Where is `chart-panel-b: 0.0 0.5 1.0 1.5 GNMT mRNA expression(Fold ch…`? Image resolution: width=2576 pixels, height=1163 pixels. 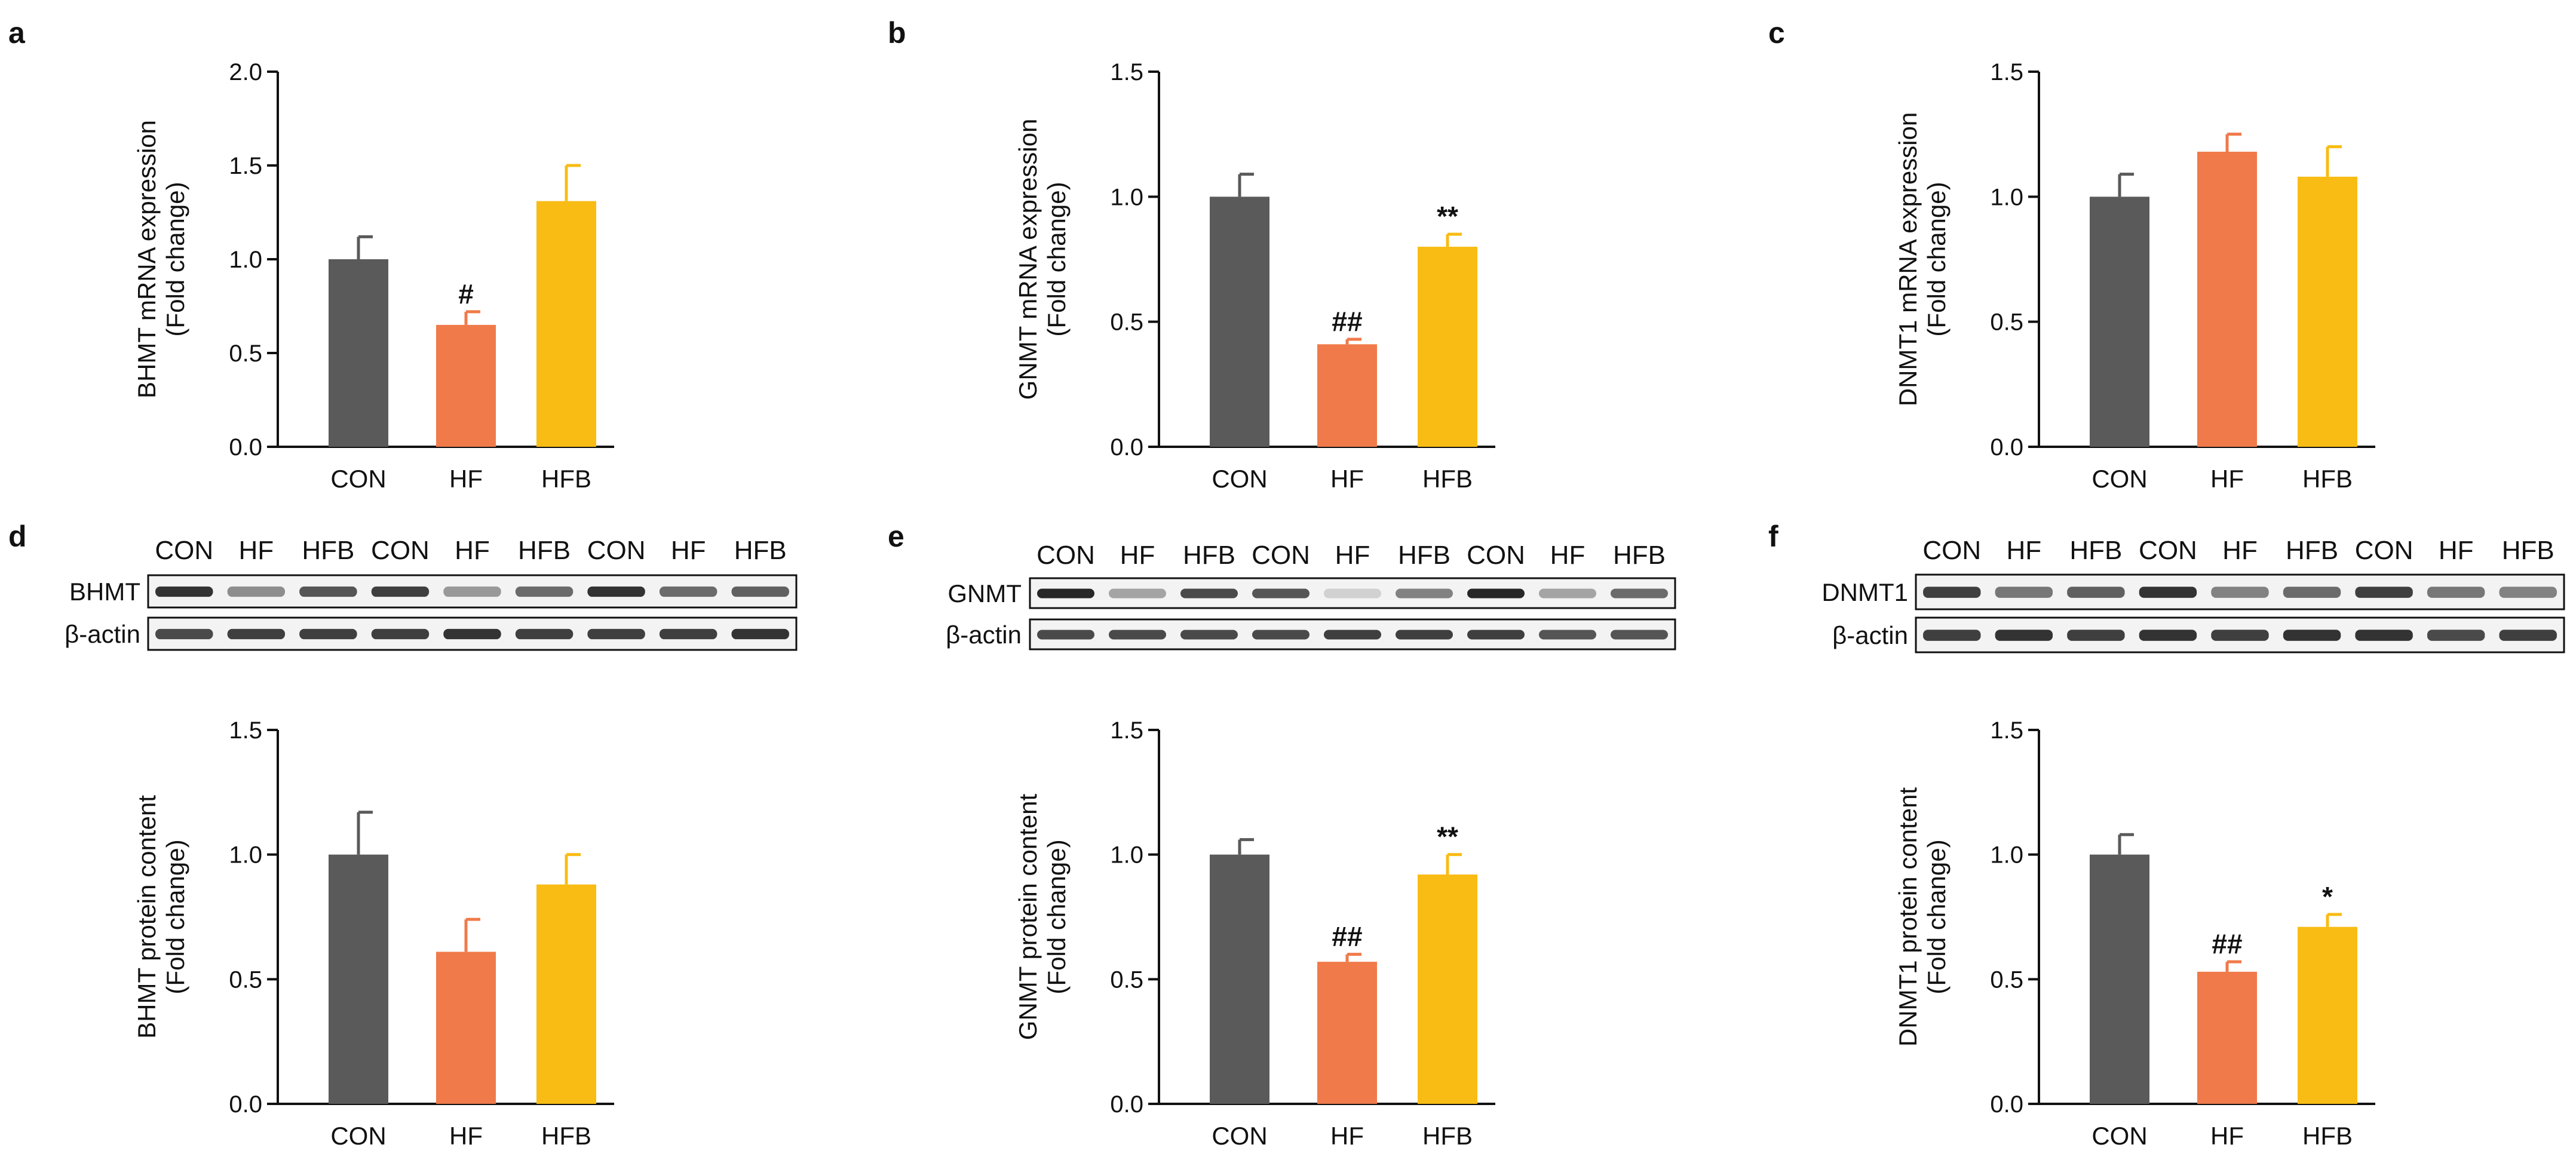
chart-panel-b: 0.0 0.5 1.0 1.5 GNMT mRNA expression(Fold ch… is located at coordinates (1254, 276).